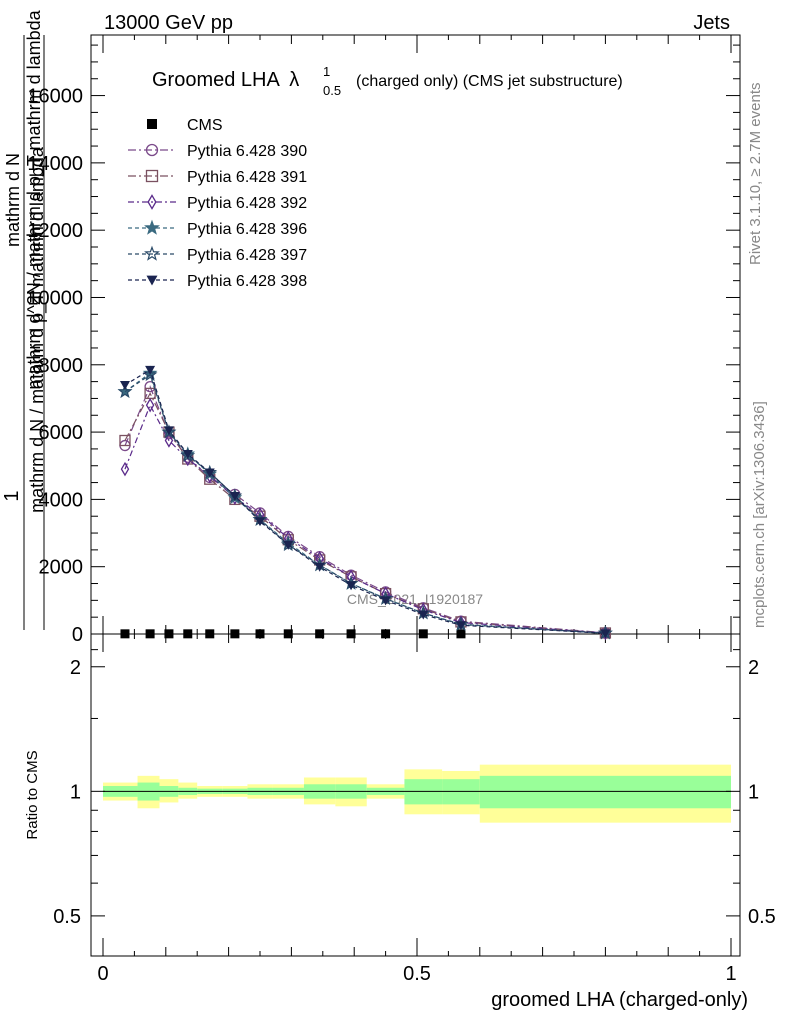 The height and width of the screenshot is (1024, 786). I want to click on title-symbol: λ, so click(294, 80).